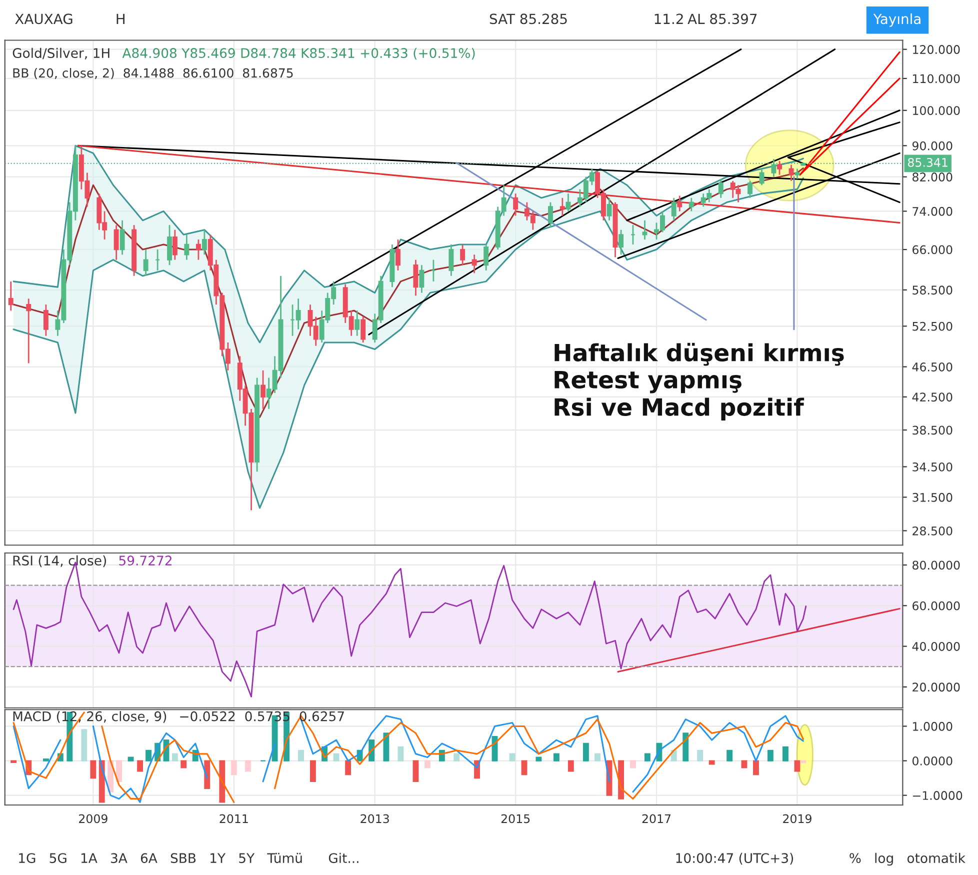 Image resolution: width=978 pixels, height=875 pixels. What do you see at coordinates (234, 819) in the screenshot?
I see `x-tick-label: 2011` at bounding box center [234, 819].